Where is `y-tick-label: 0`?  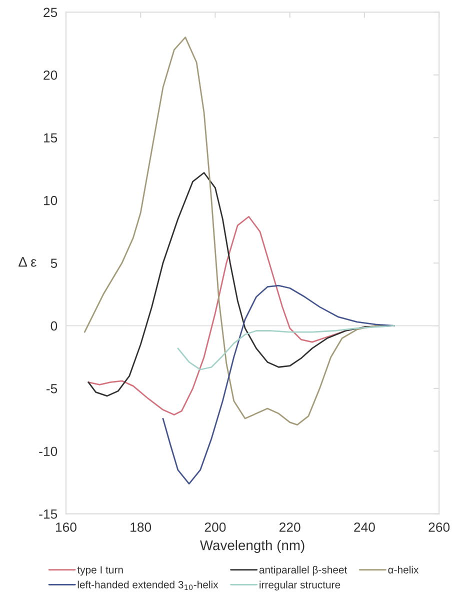
y-tick-label: 0 is located at coordinates (54, 326).